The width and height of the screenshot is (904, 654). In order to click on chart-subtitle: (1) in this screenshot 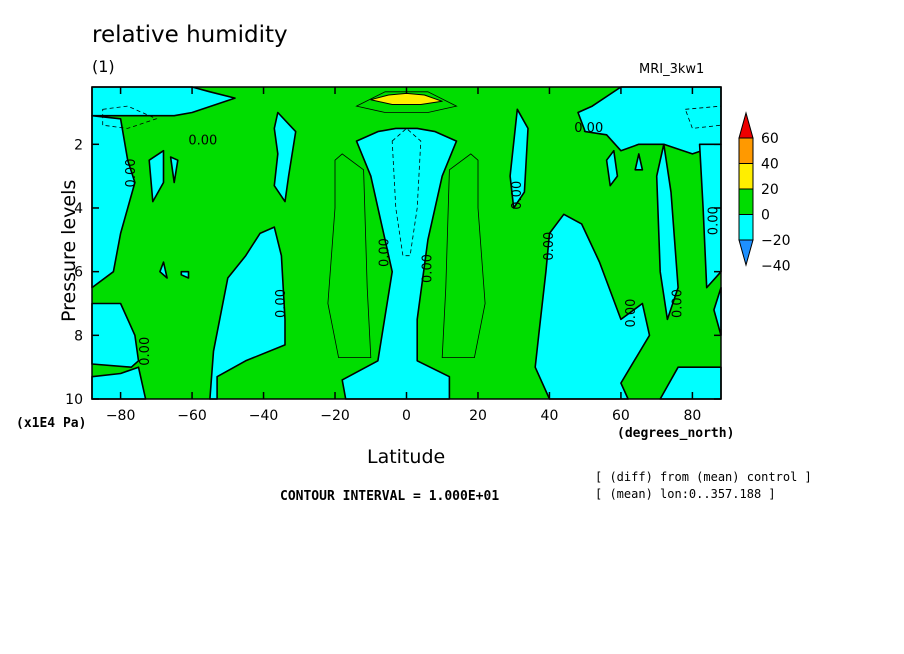, I will do `click(103, 66)`.